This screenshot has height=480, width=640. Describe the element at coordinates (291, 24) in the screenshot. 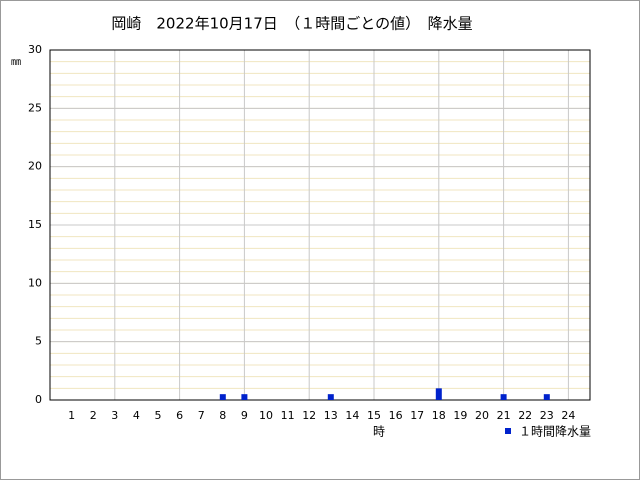

I see `chart-title: 岡崎 2022年10月17日 （１時間ごとの値） 降水量` at that location.